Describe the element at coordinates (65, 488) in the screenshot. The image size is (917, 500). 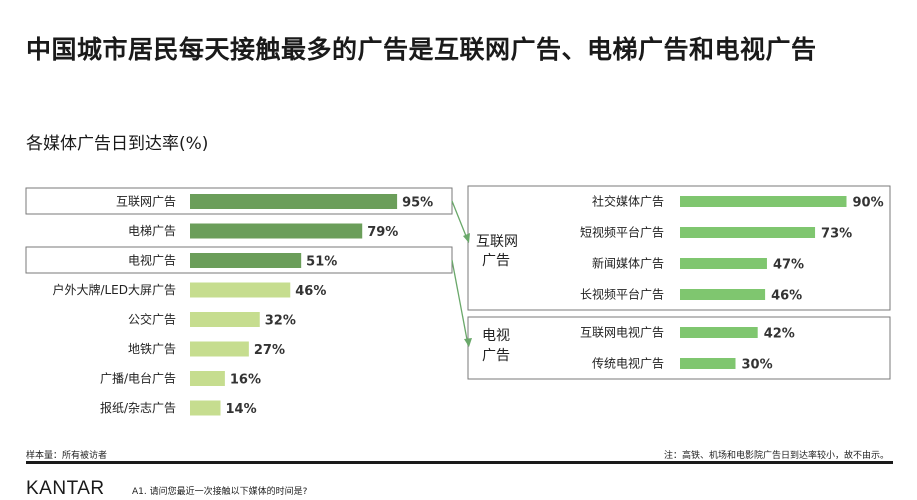
I see `brand-logo: KANTAR` at that location.